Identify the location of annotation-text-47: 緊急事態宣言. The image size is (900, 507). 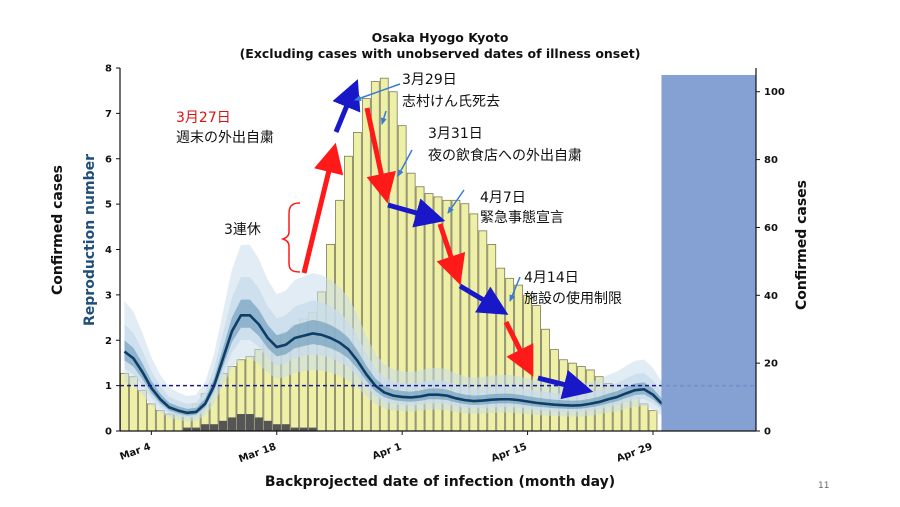
(522, 218).